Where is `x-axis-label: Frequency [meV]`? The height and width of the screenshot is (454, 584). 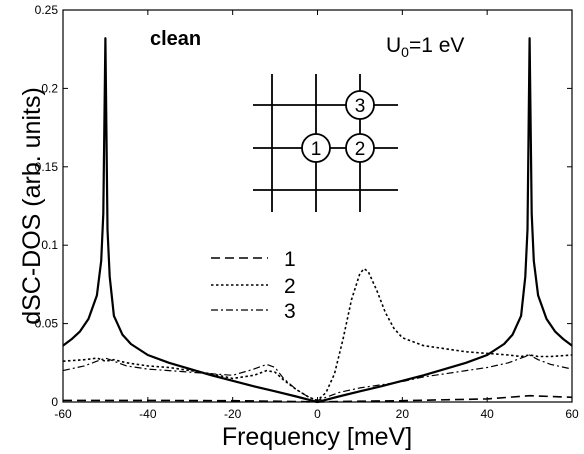
x-axis-label: Frequency [meV] is located at coordinates (317, 437).